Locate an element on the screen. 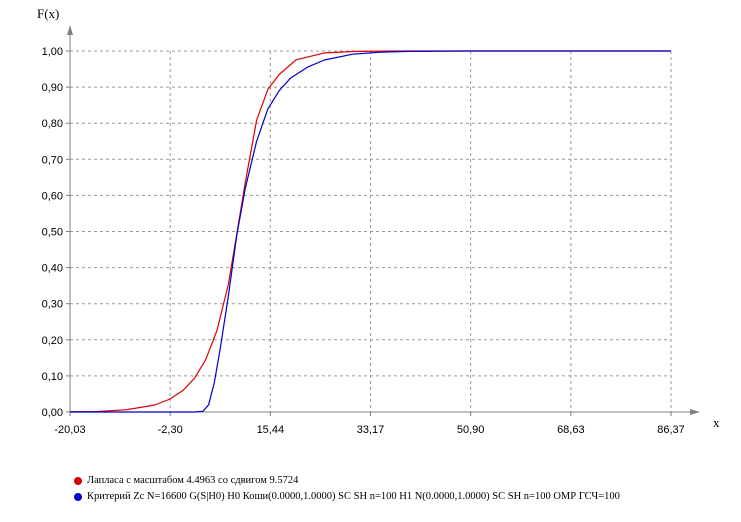 This screenshot has height=522, width=741. x-tick-label: 86,37 is located at coordinates (671, 430).